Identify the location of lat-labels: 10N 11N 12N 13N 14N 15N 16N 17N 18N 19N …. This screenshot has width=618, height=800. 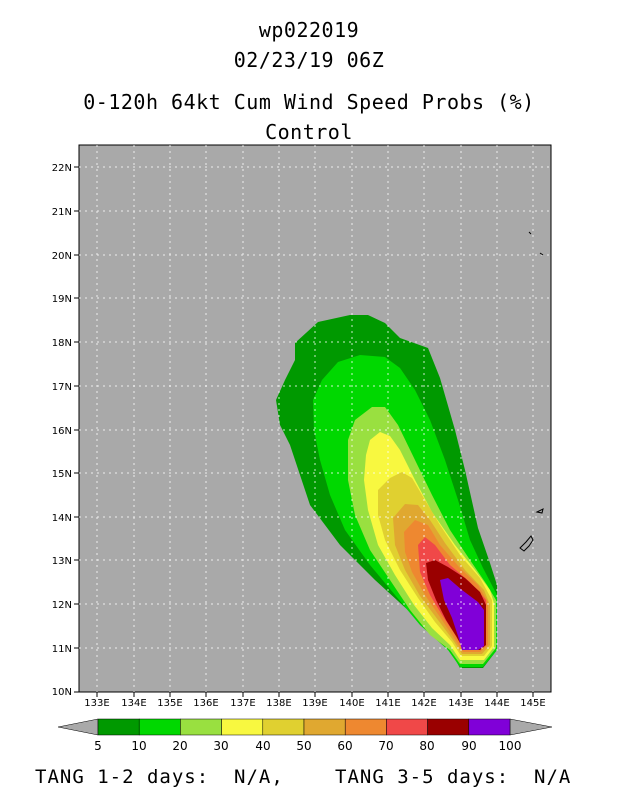
(62, 430).